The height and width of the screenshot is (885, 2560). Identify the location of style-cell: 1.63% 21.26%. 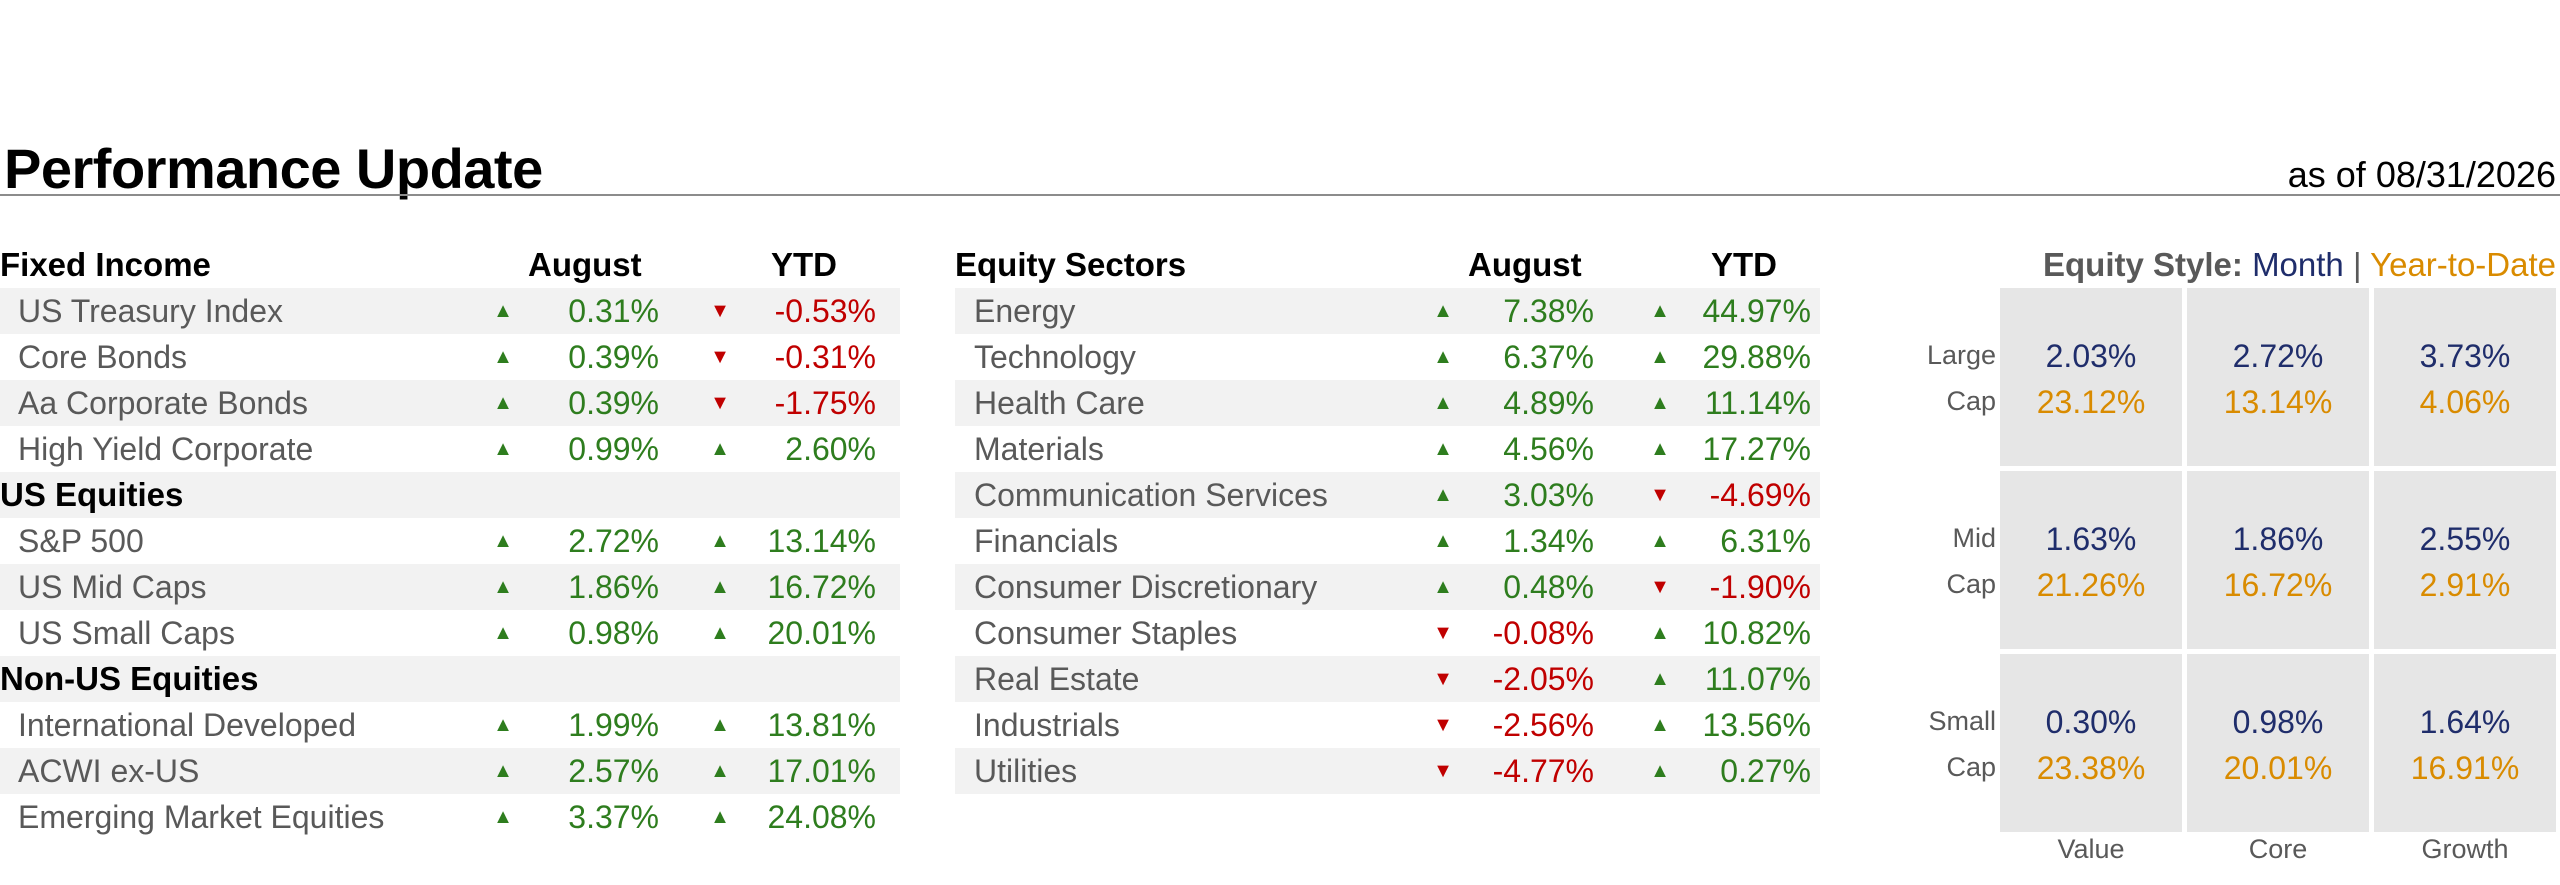
(2091, 560).